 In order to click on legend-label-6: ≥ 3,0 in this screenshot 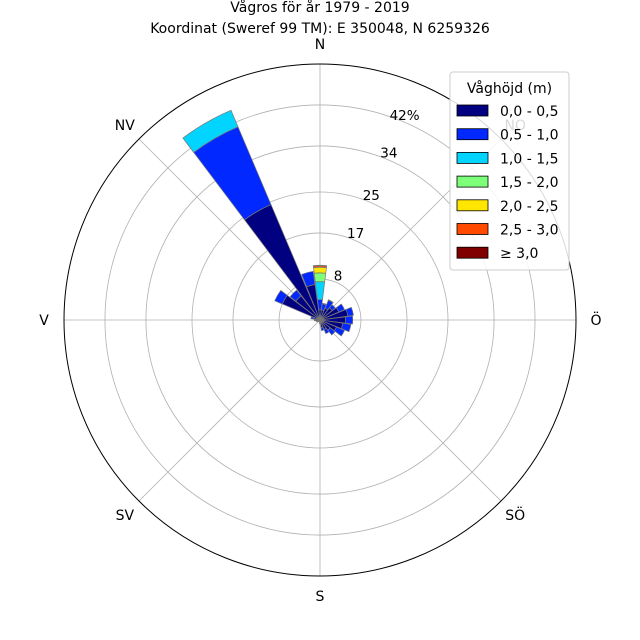, I will do `click(519, 254)`.